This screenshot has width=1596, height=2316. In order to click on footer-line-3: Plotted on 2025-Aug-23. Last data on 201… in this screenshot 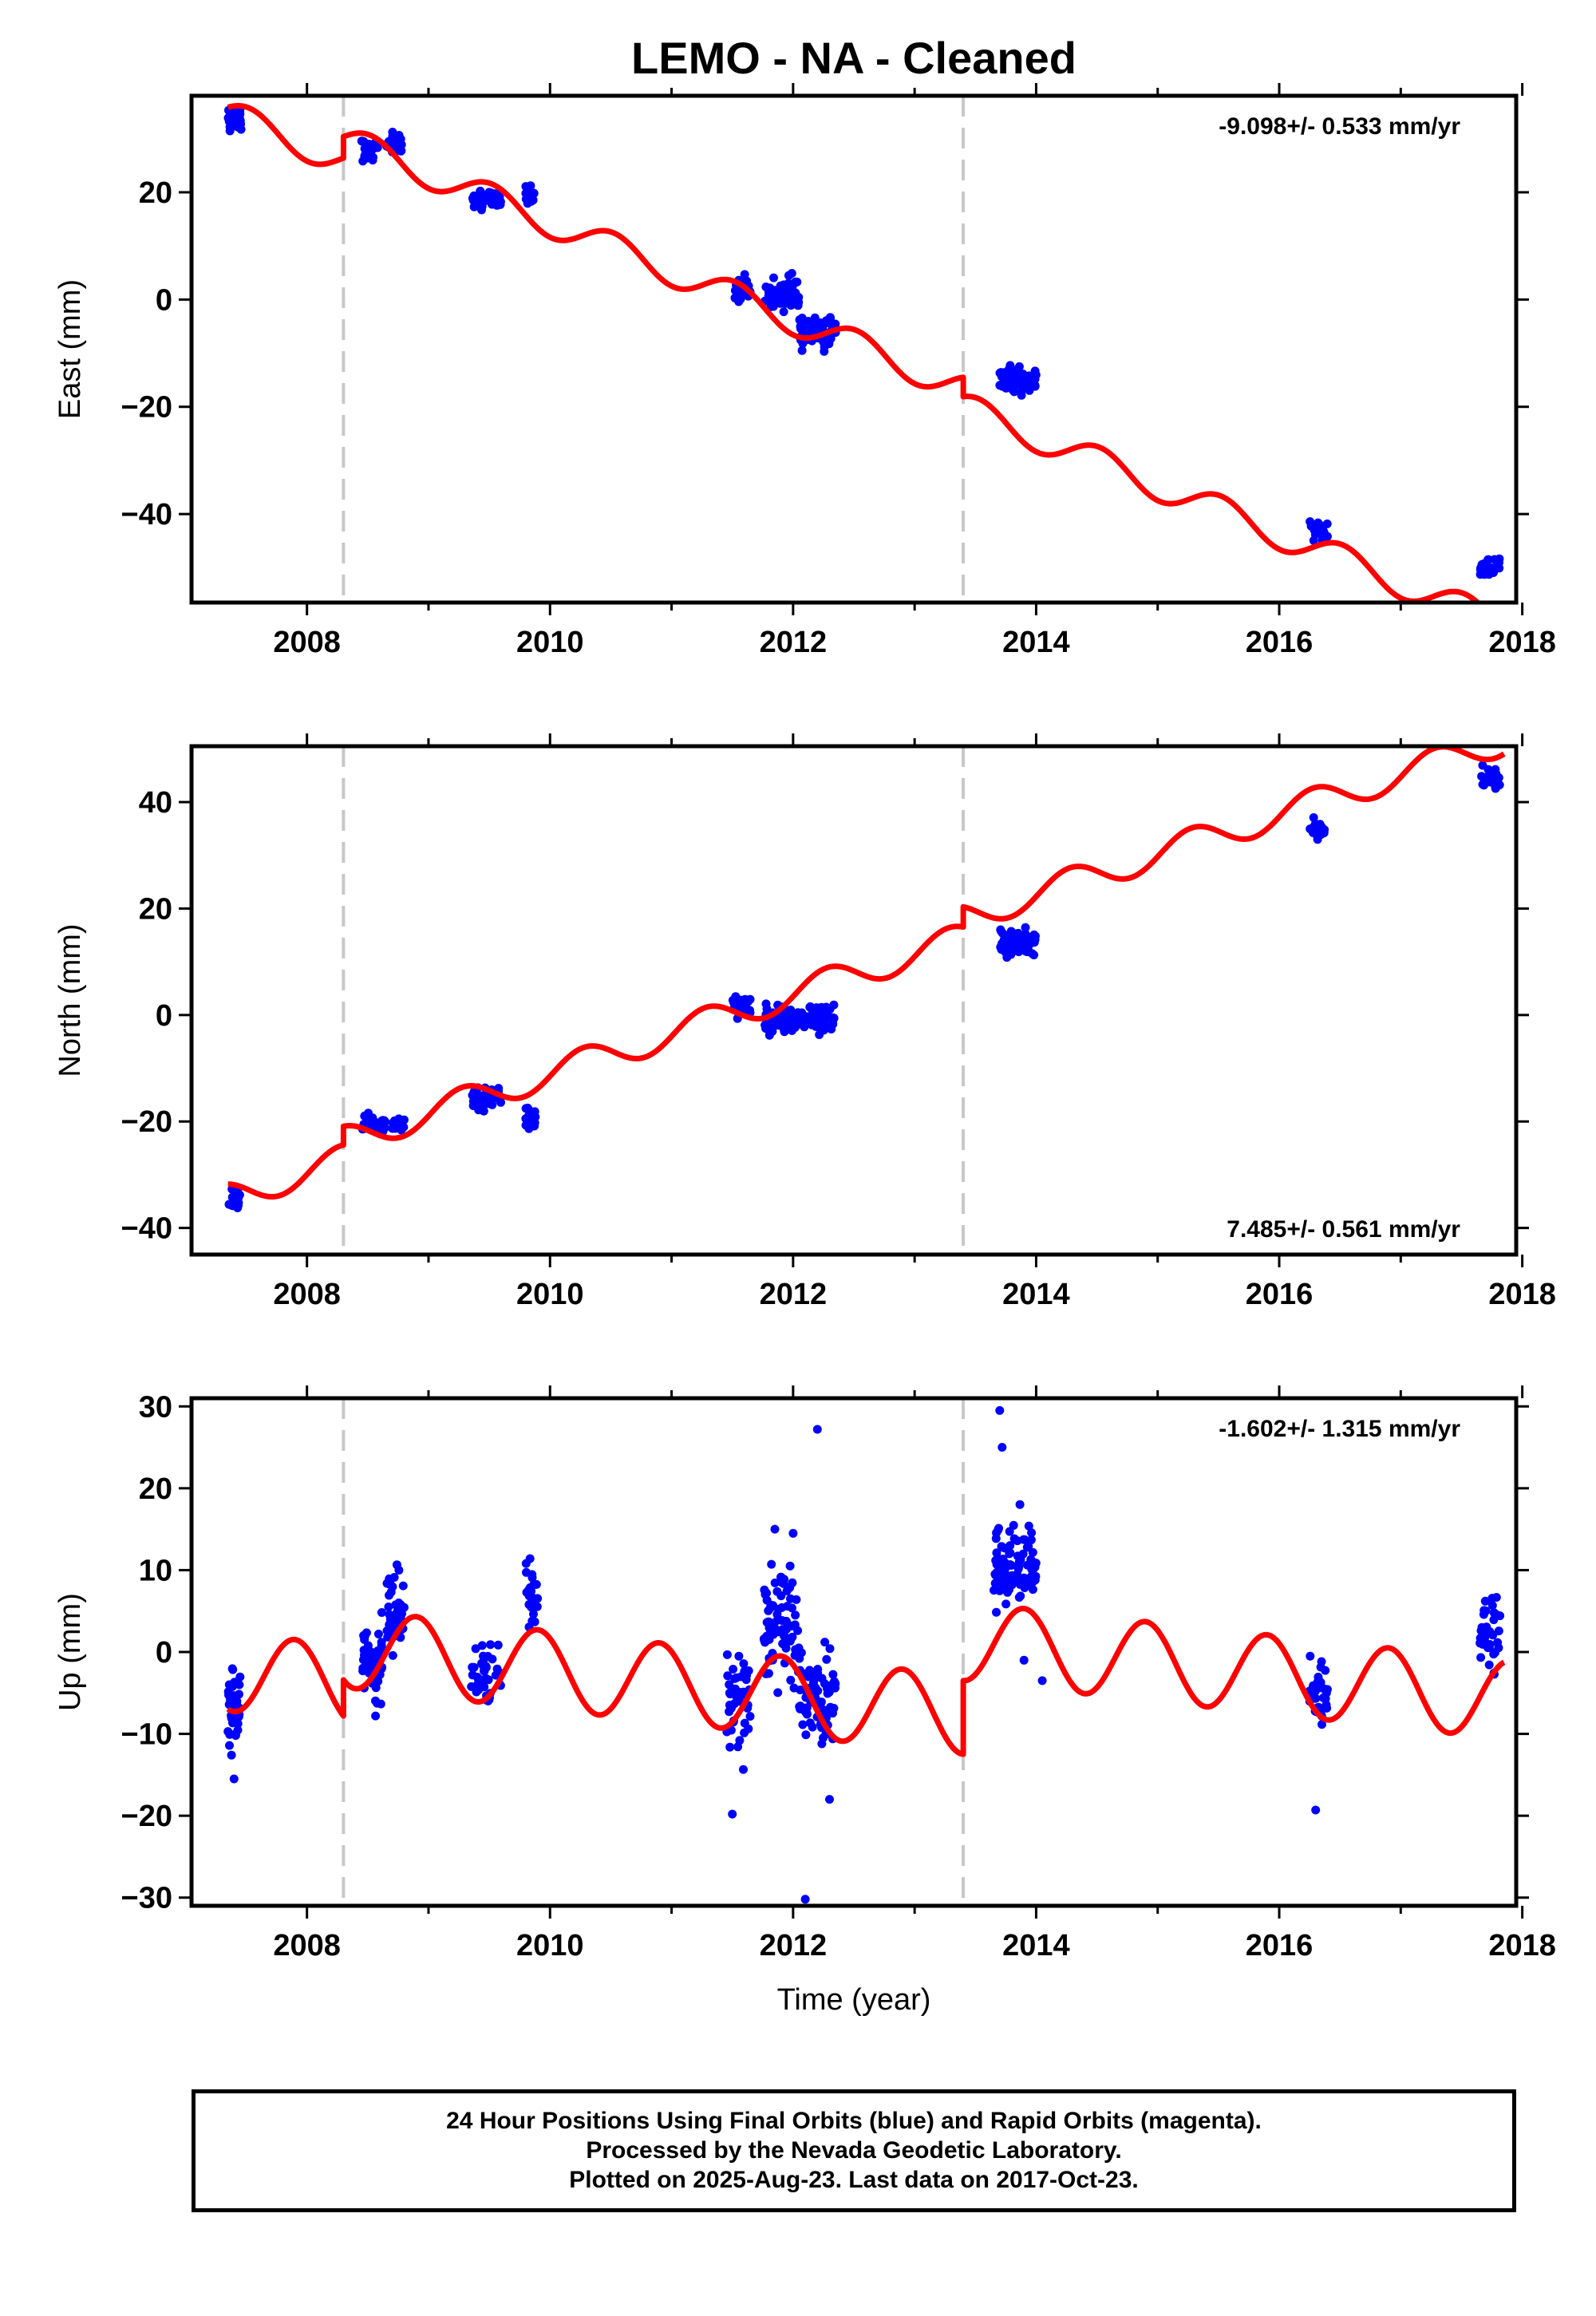, I will do `click(854, 2180)`.